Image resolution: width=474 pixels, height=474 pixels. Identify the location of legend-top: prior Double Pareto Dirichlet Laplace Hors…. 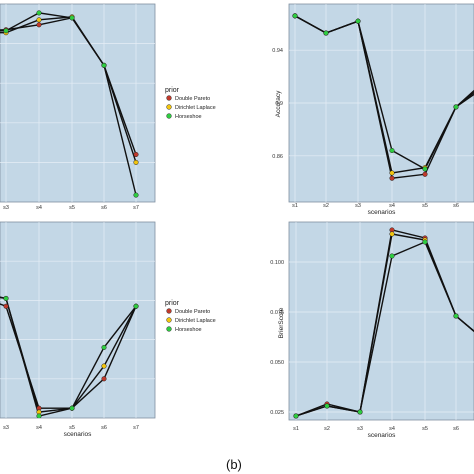
(190, 103).